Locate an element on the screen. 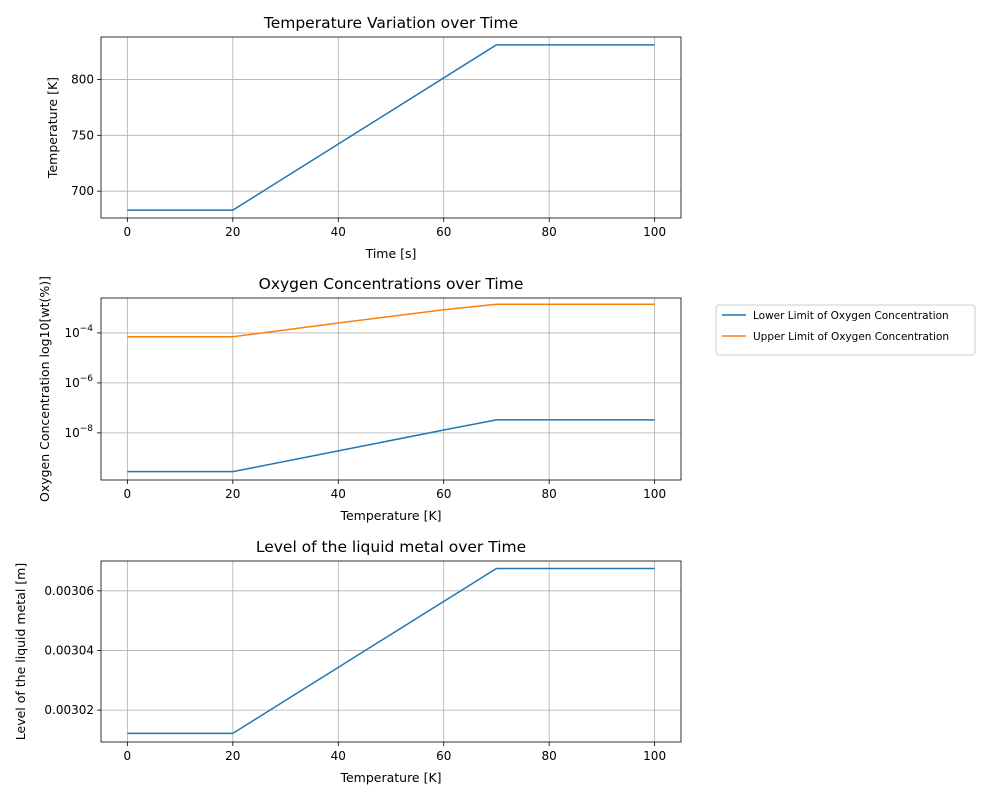 The height and width of the screenshot is (804, 1000). chart-title: Oxygen Concentrations over Time is located at coordinates (391, 284).